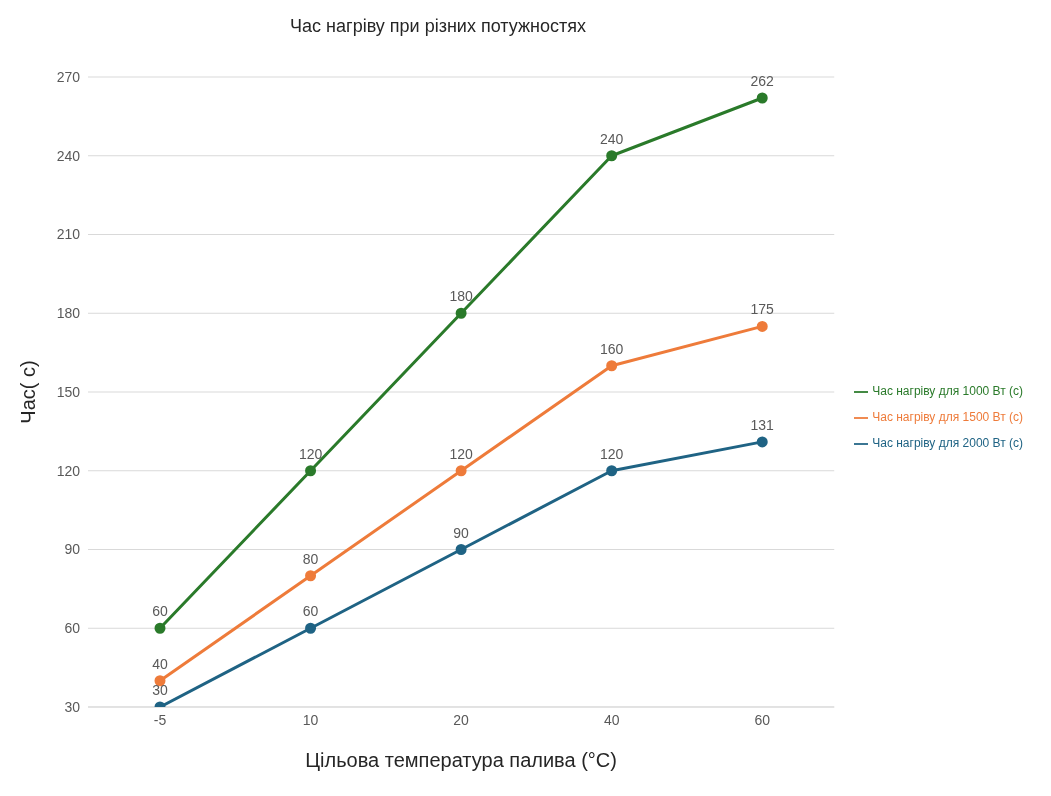 This screenshot has width=1051, height=796. What do you see at coordinates (461, 760) in the screenshot?
I see `x-axis-title: Цільова температура палива (°C)` at bounding box center [461, 760].